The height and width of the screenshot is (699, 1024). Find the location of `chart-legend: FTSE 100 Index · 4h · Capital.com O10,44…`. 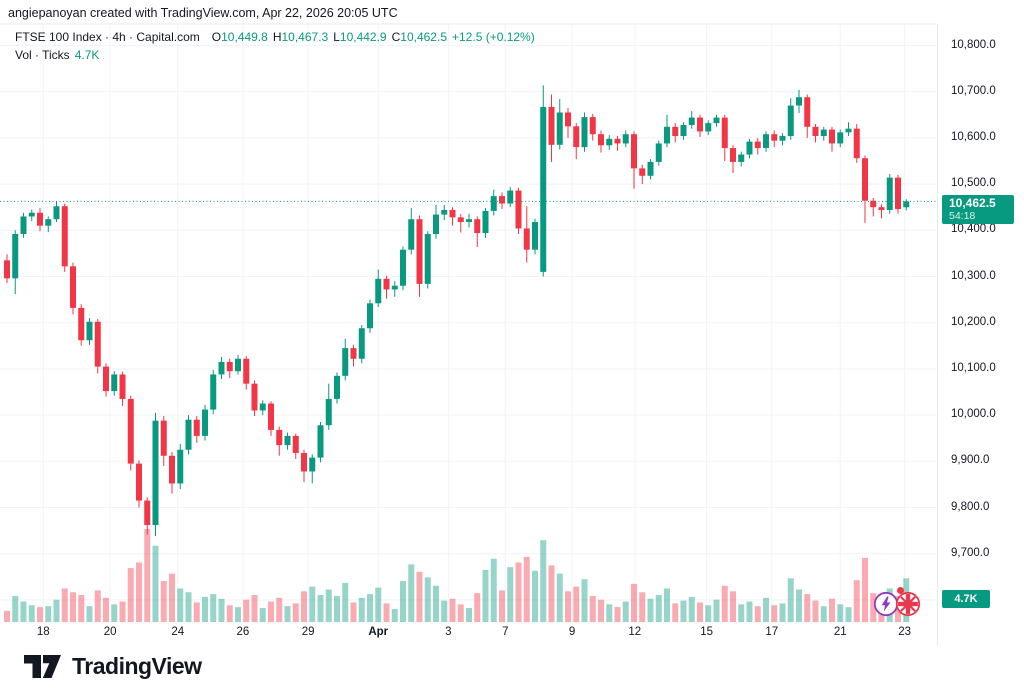

chart-legend: FTSE 100 Index · 4h · Capital.com O10,44… is located at coordinates (275, 46).